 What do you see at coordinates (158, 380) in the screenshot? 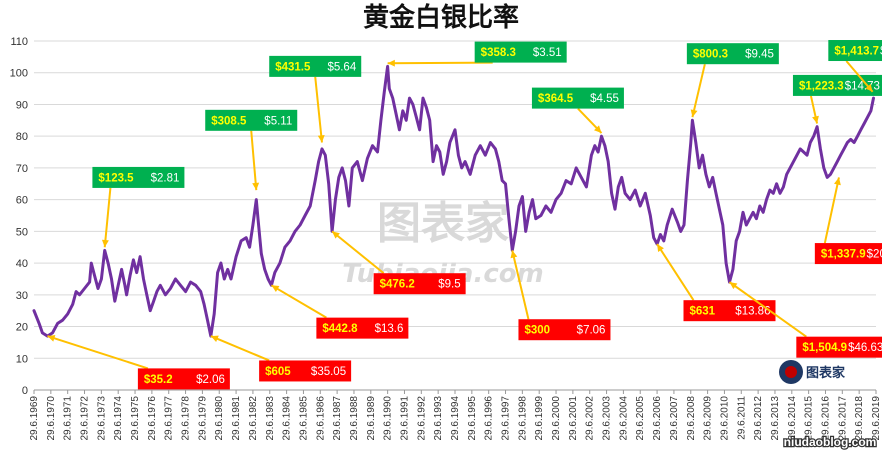
I see `annotation-gold-price: $35.2` at bounding box center [158, 380].